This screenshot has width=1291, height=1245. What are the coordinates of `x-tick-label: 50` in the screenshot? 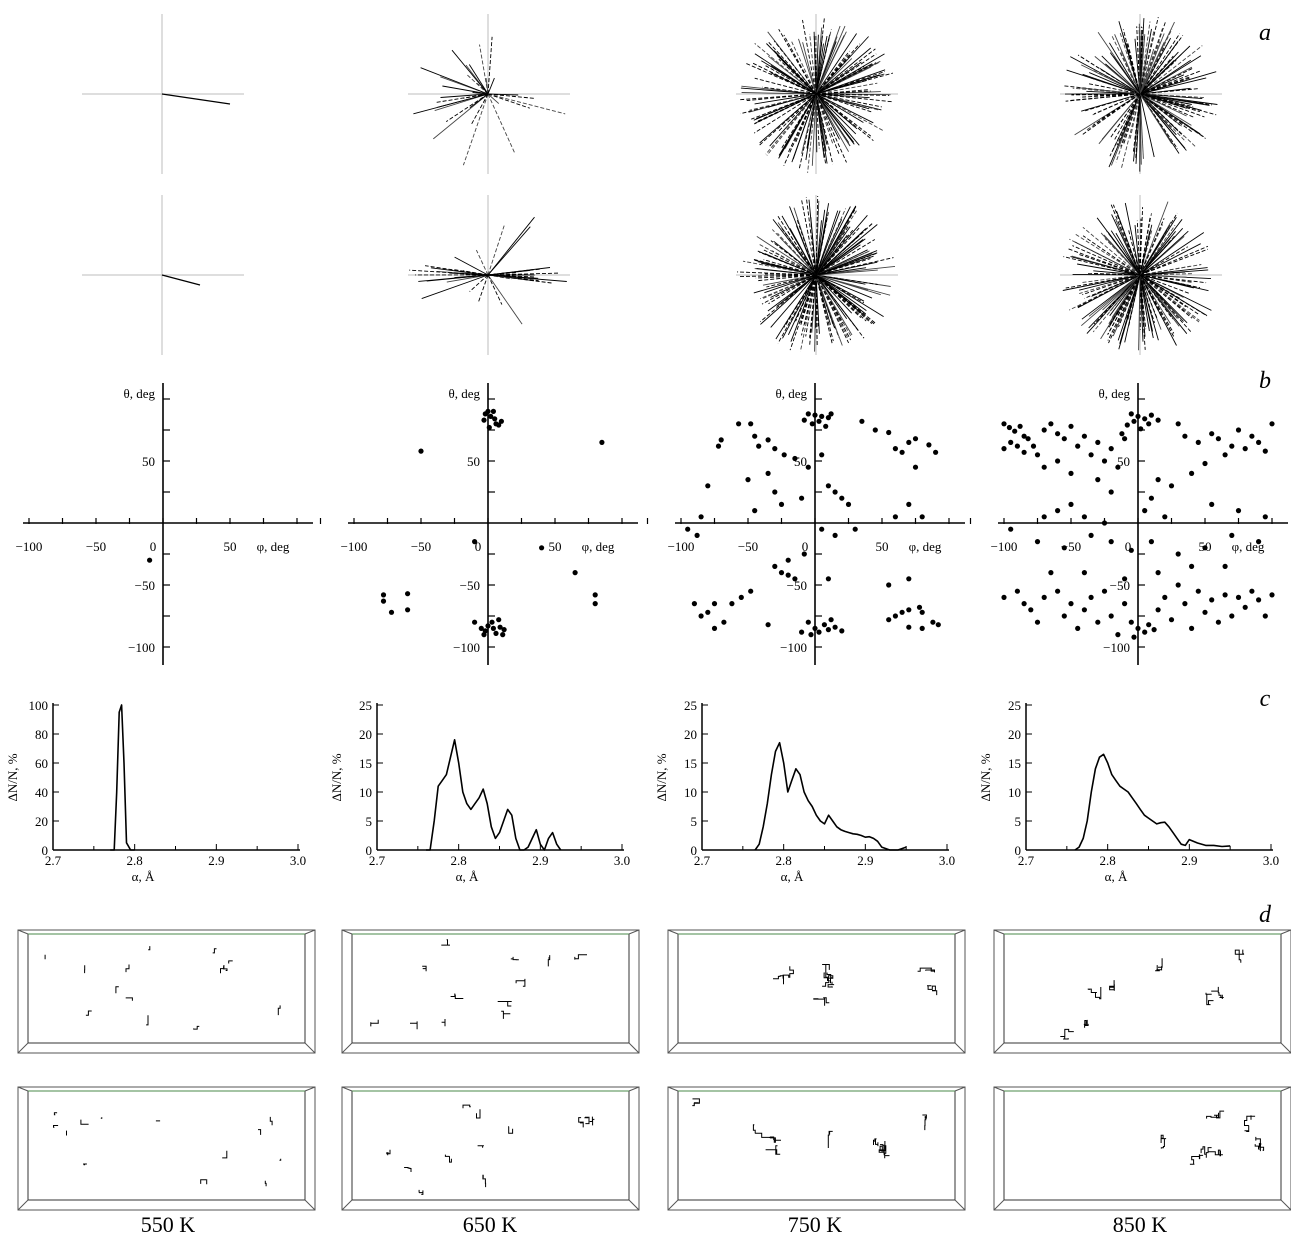 It's located at (882, 546).